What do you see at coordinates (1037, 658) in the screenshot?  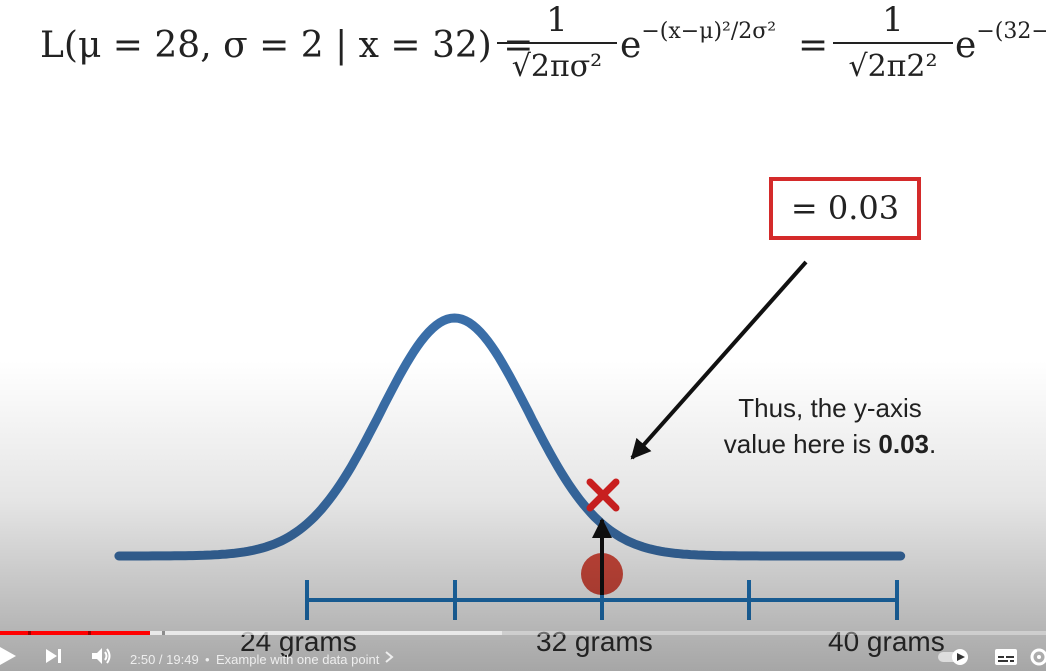 I see `settings-icon` at bounding box center [1037, 658].